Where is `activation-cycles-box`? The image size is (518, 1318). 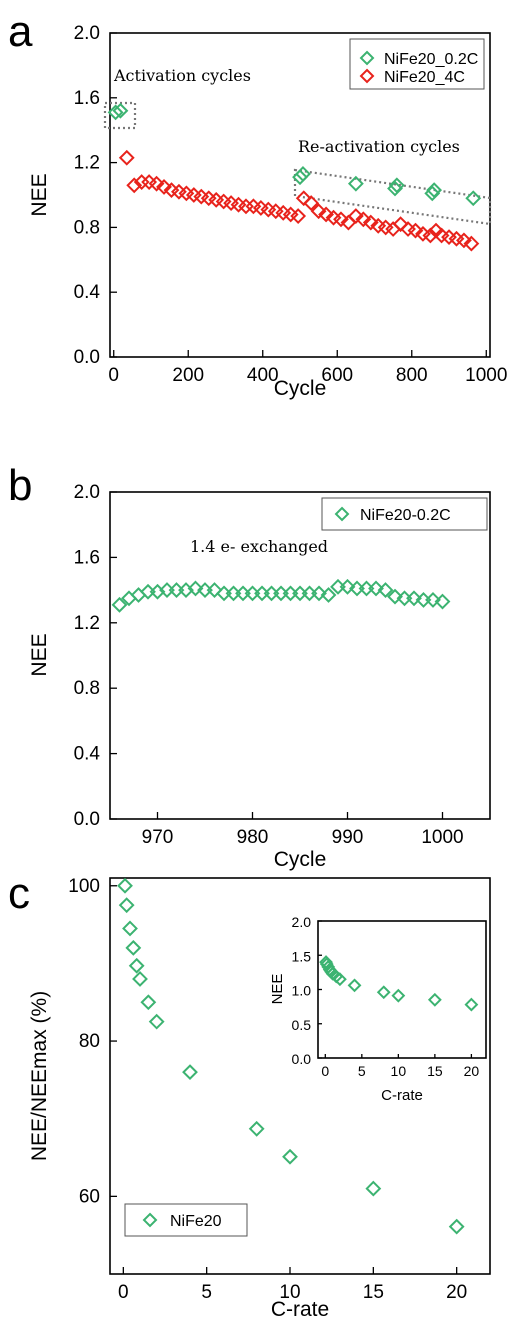 activation-cycles-box is located at coordinates (120, 115).